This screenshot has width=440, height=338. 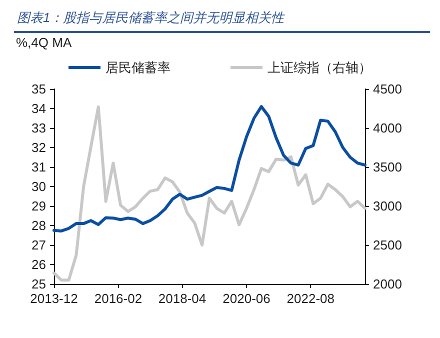 I want to click on y2-tick-label: 2000, so click(x=387, y=284).